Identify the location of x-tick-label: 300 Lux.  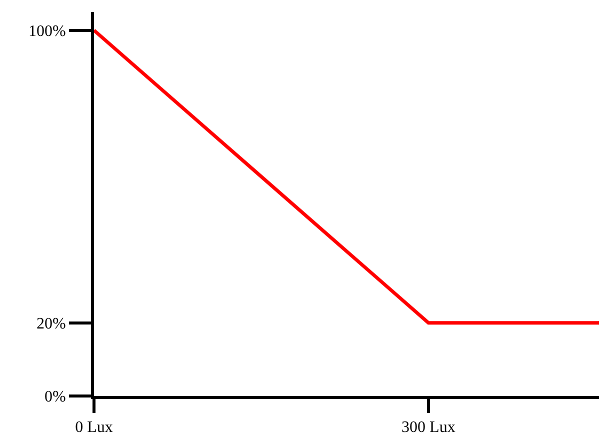
(429, 427).